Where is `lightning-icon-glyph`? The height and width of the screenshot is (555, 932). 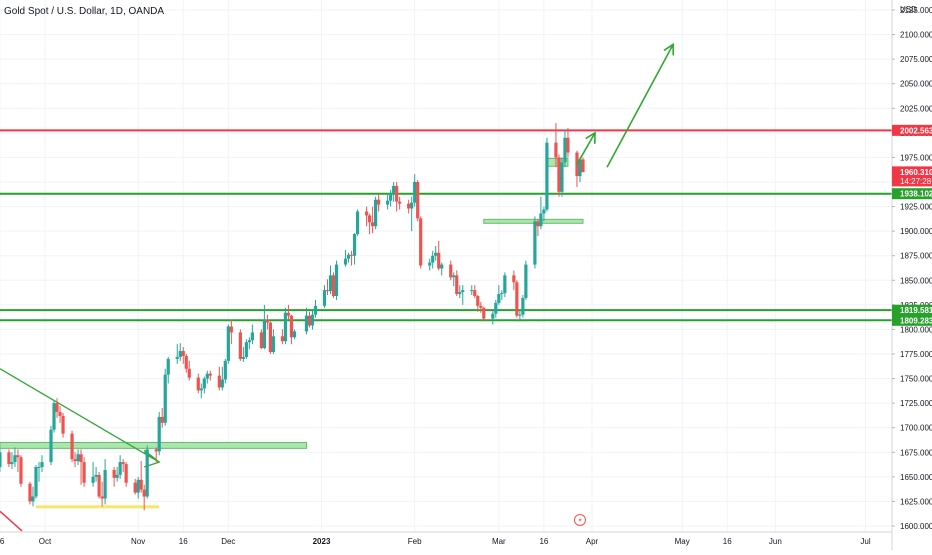
lightning-icon-glyph is located at coordinates (580, 520).